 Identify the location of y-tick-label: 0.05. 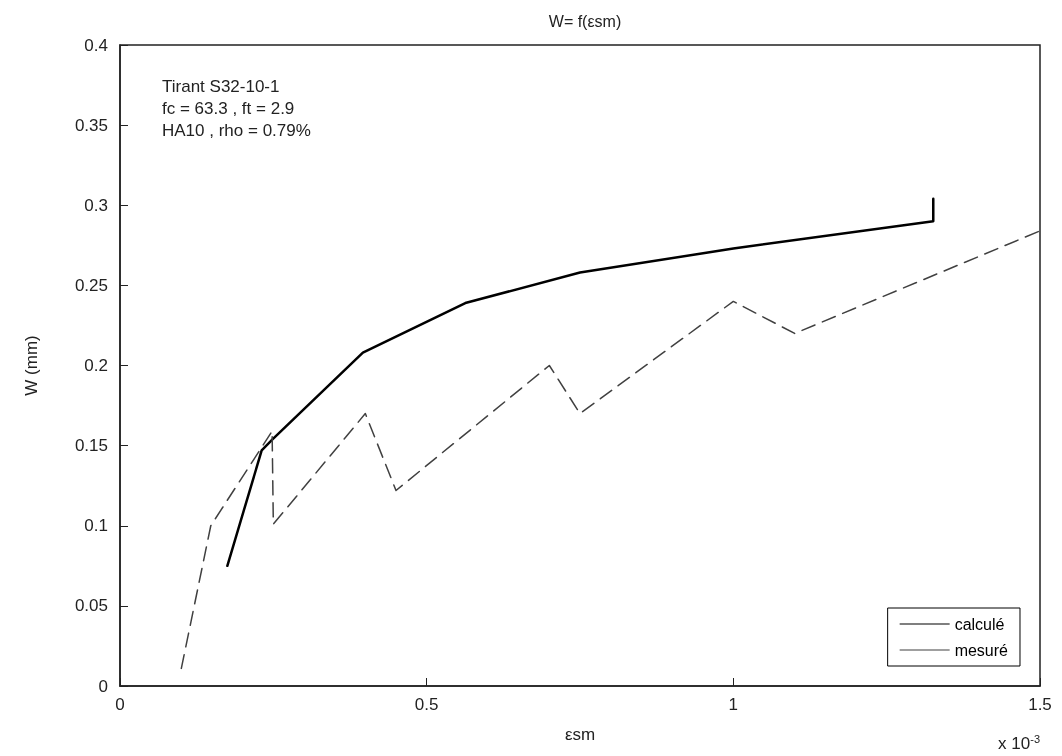
(91, 606).